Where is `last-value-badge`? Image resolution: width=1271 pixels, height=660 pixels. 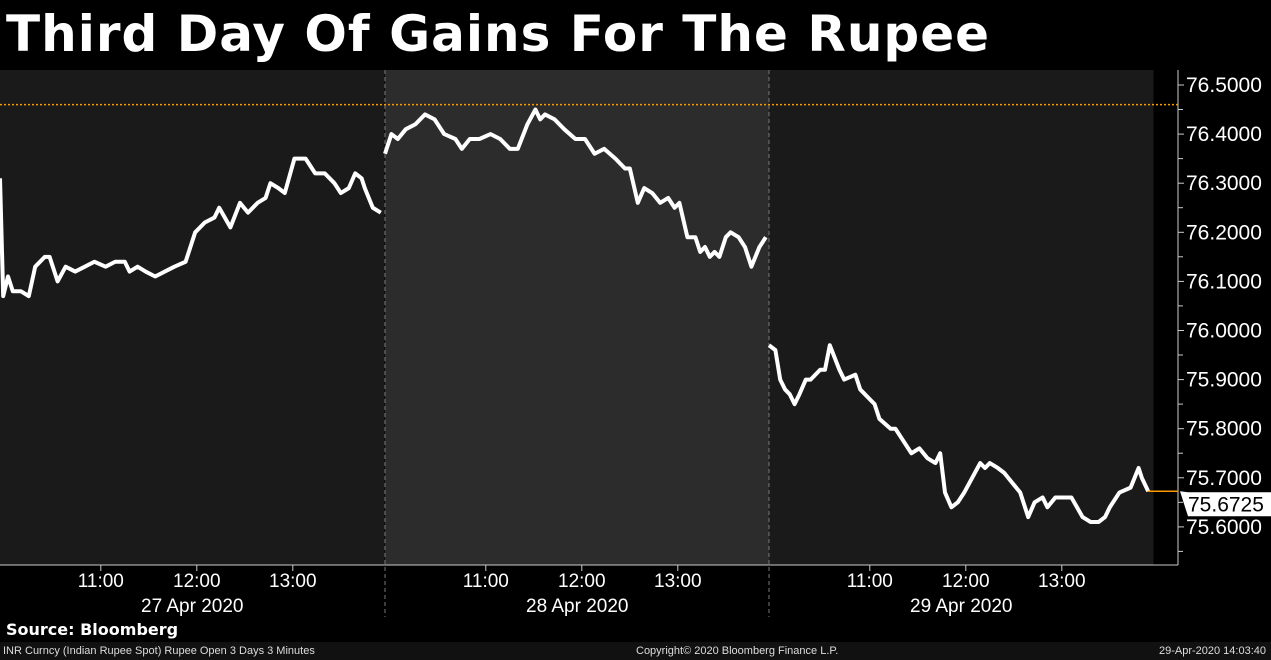
last-value-badge is located at coordinates (1225, 504).